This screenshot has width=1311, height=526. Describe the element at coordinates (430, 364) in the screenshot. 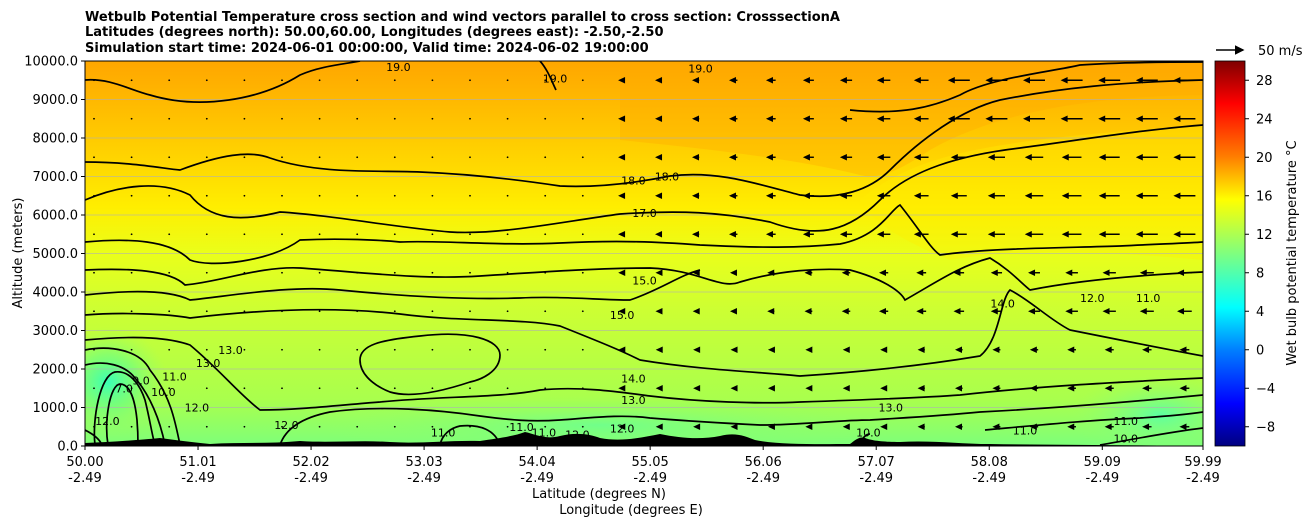

I see `contour-14b` at that location.